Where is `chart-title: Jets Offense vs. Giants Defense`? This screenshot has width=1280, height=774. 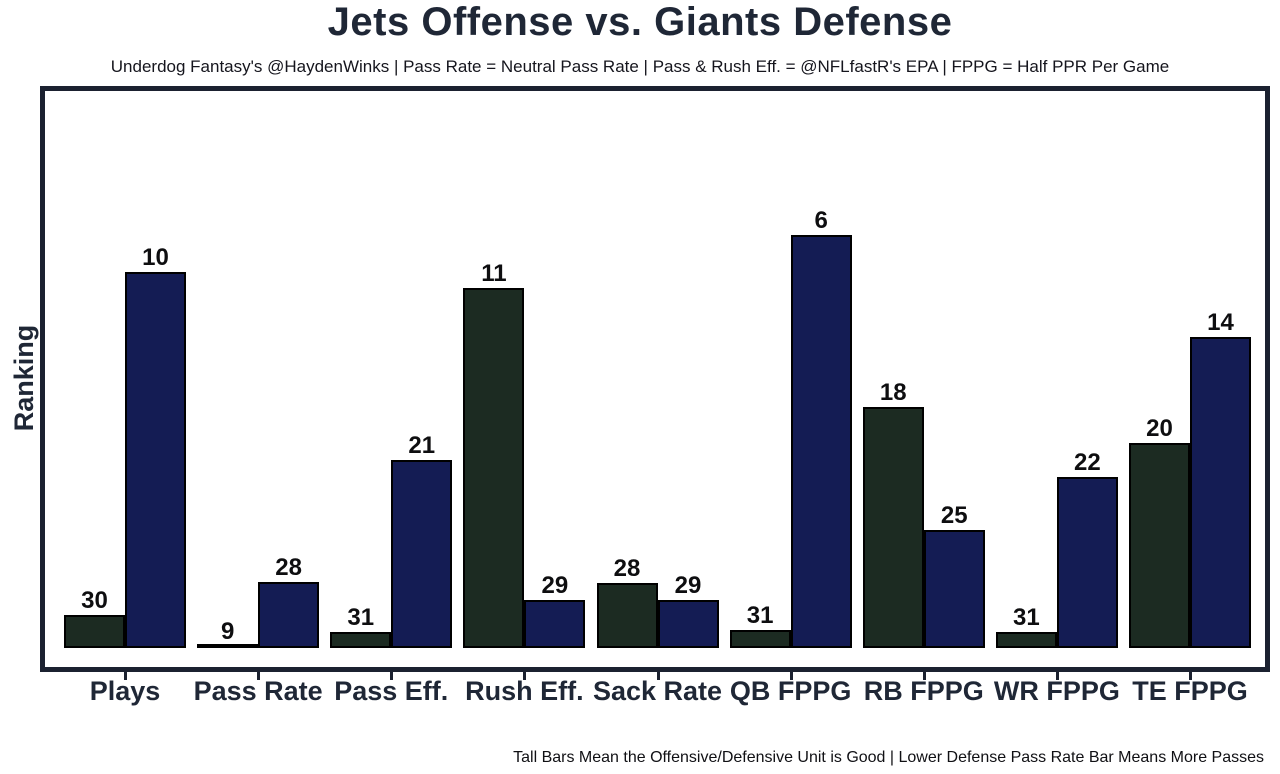
chart-title: Jets Offense vs. Giants Defense is located at coordinates (640, 22).